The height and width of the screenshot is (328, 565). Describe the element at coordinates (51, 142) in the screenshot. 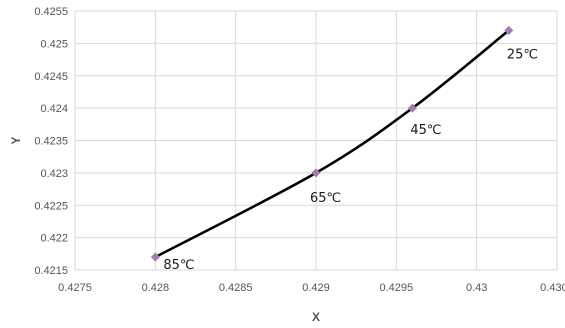

I see `y-tick-label: 0.4235` at that location.